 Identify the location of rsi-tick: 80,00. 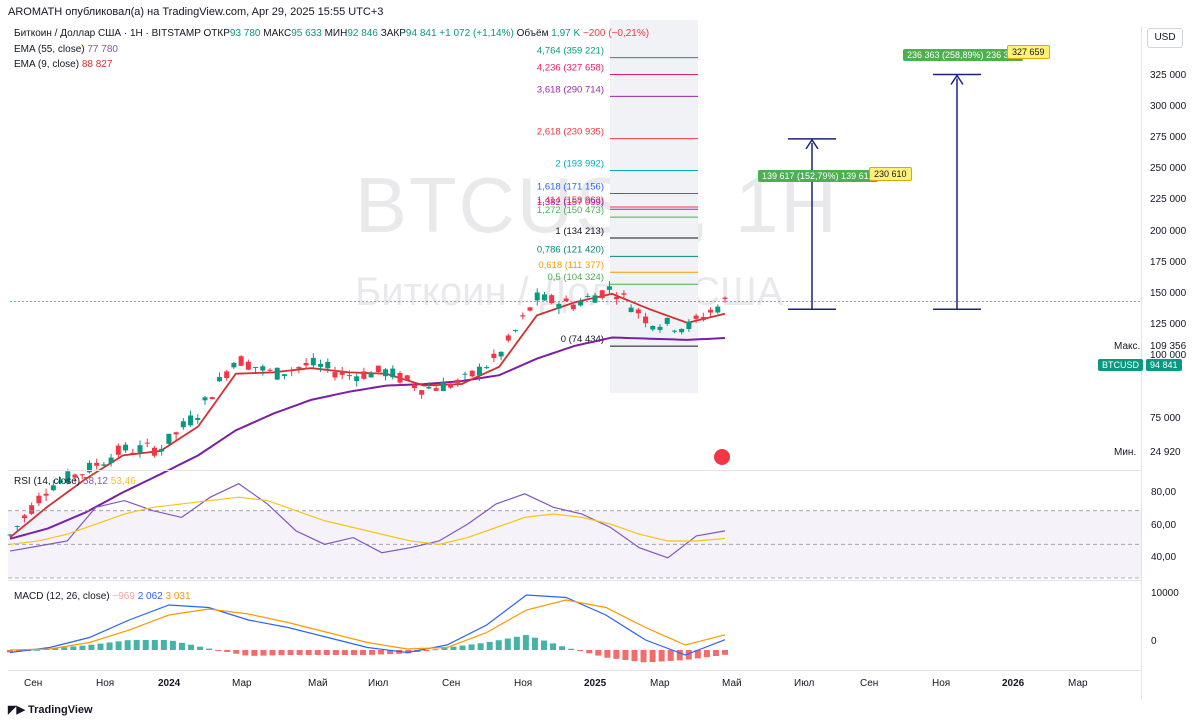
(1164, 492).